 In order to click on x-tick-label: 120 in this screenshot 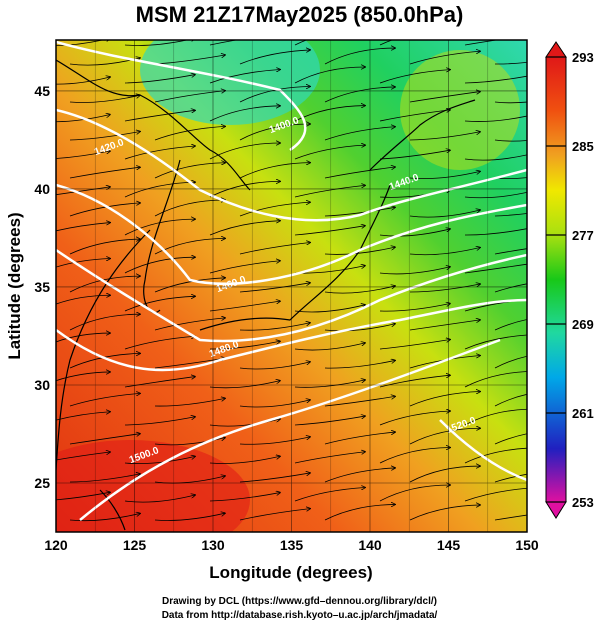, I will do `click(56, 545)`.